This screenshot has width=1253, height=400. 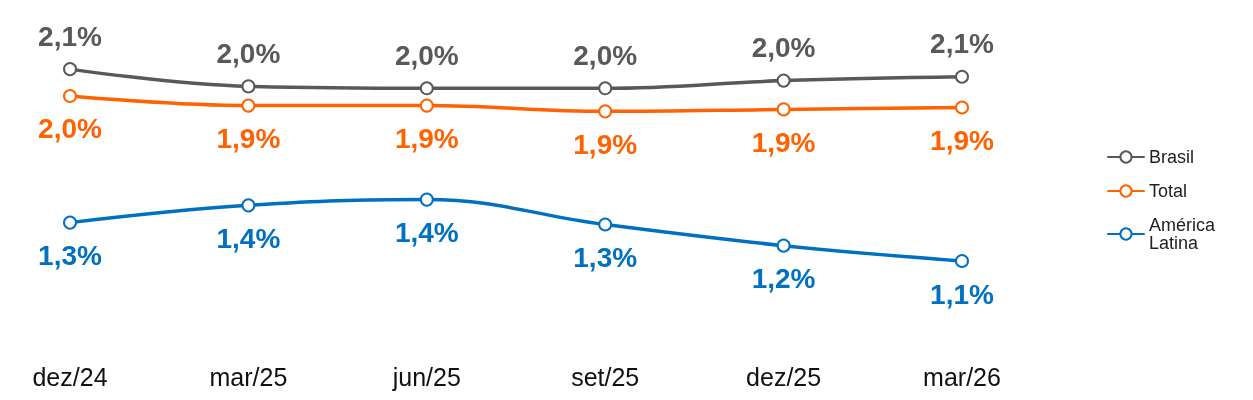 I want to click on x-tick-label: mar/25, so click(x=248, y=376).